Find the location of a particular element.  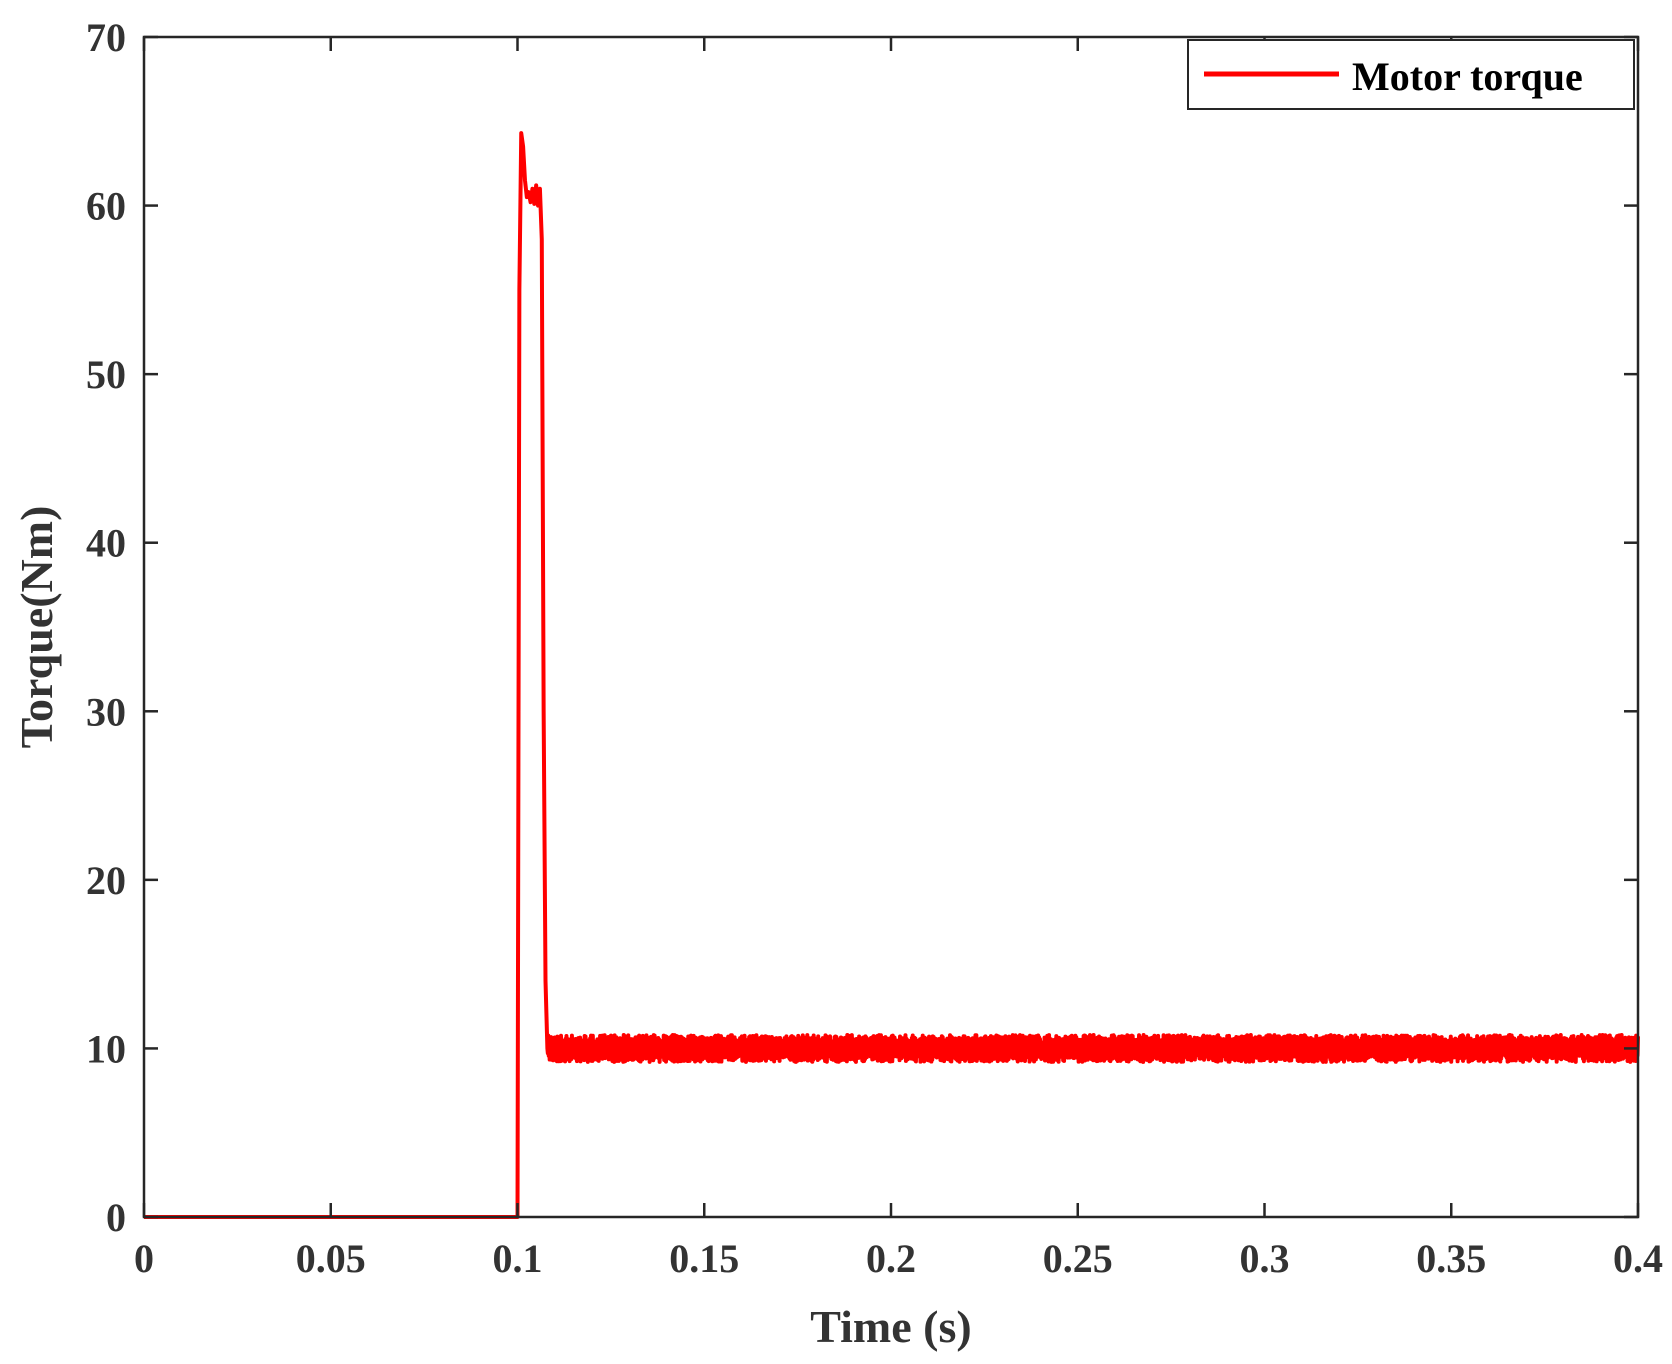

x-tick-label: 0.05 is located at coordinates (331, 1258).